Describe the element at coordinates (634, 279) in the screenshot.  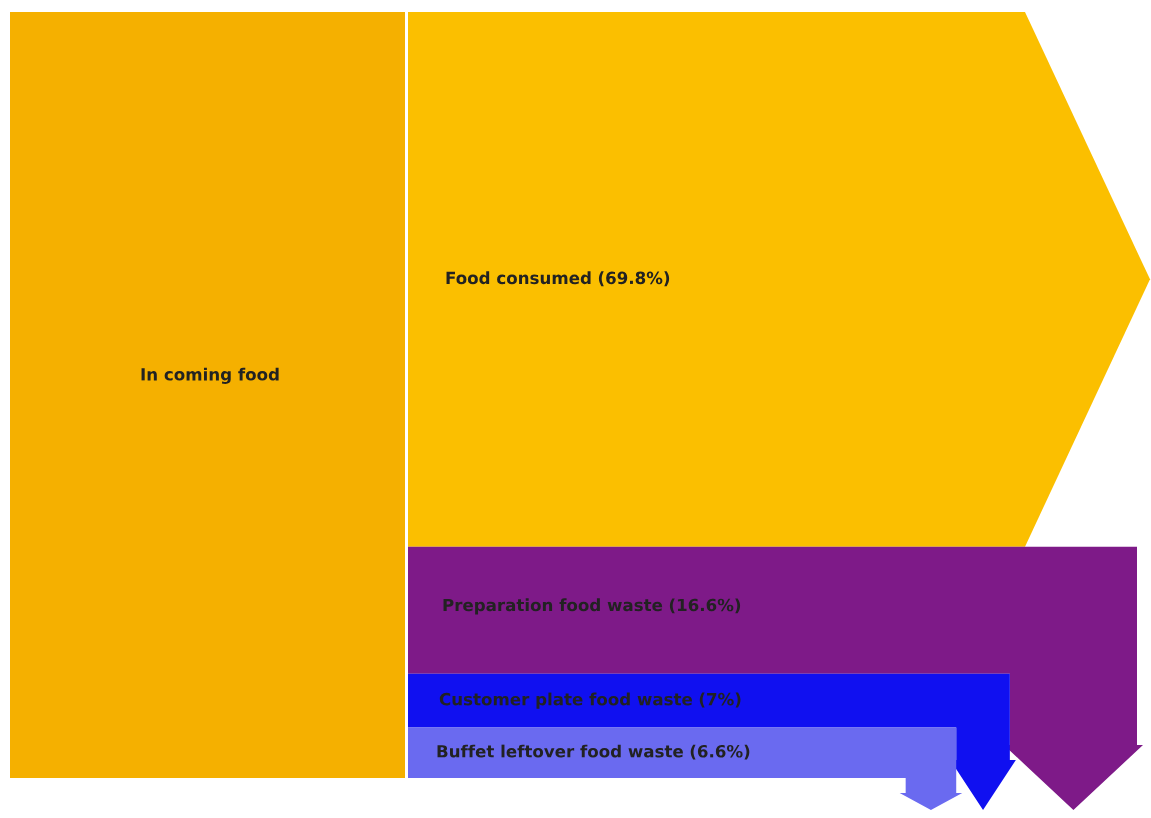
I see `data-label: (69.8%)` at that location.